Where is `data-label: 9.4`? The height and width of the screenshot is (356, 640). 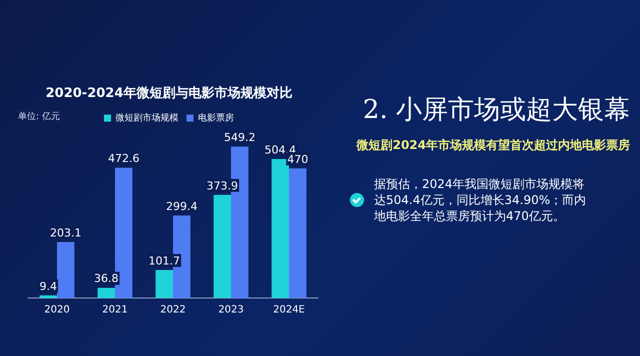
data-label: 9.4 is located at coordinates (49, 286).